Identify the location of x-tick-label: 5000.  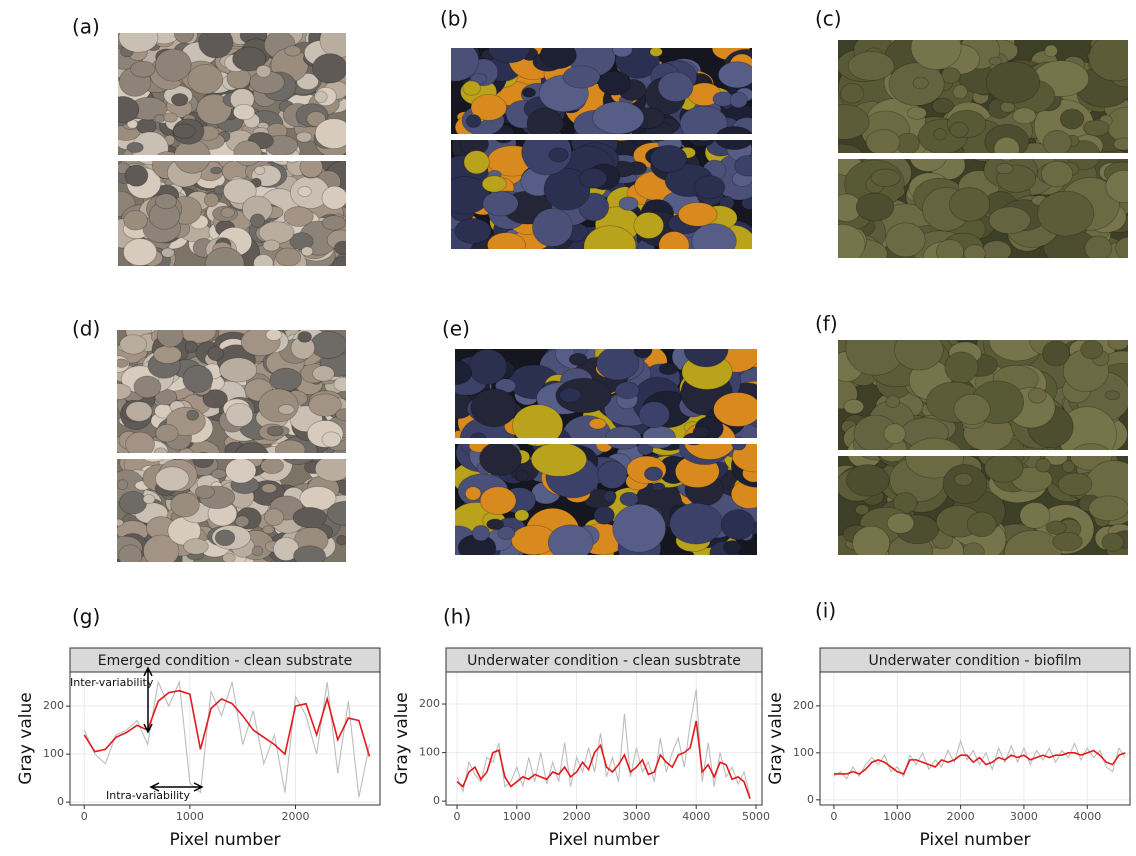
(756, 816).